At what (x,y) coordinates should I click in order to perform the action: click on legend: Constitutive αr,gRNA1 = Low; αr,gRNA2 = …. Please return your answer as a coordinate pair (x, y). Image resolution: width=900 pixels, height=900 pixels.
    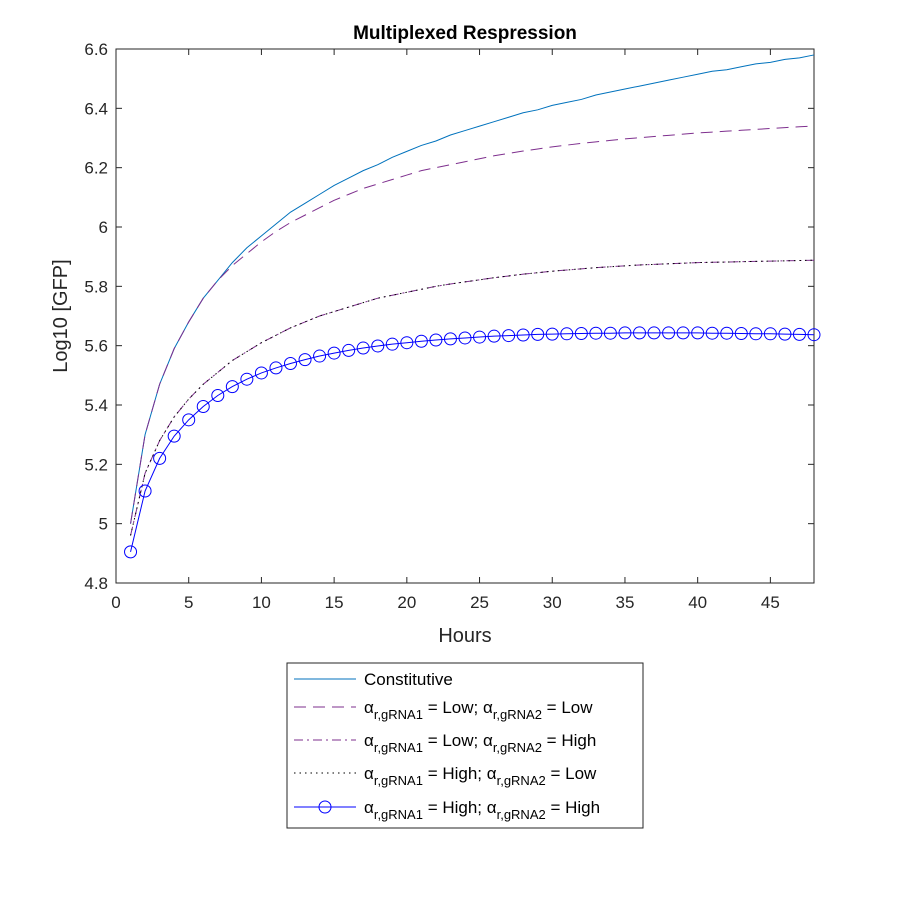
    Looking at the image, I should click on (465, 745).